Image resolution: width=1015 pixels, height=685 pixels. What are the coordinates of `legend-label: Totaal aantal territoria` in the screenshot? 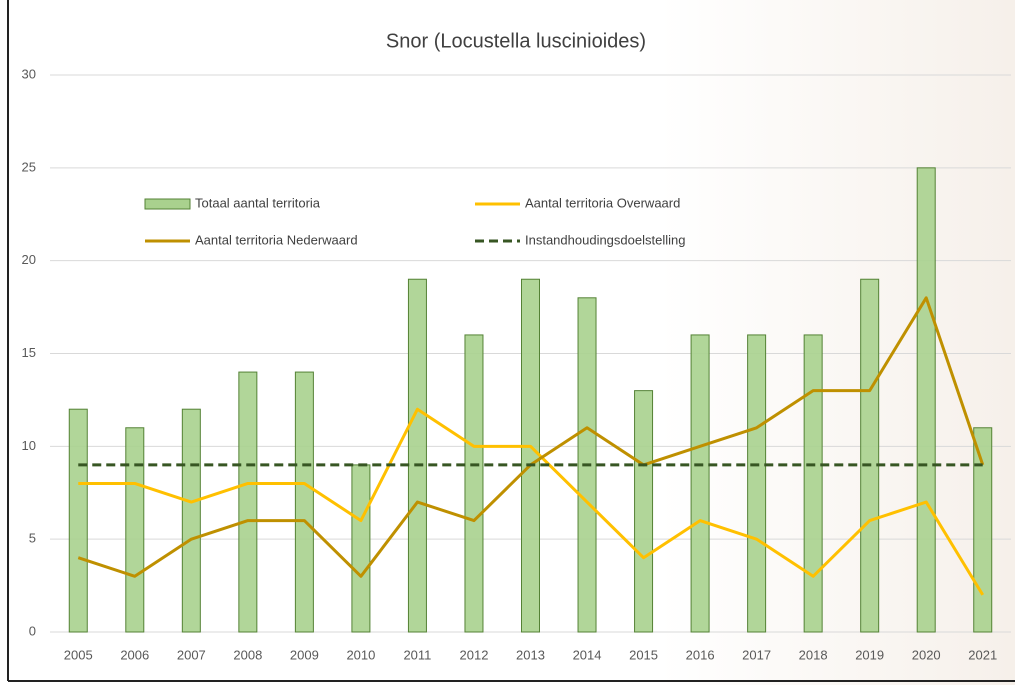 It's located at (258, 202).